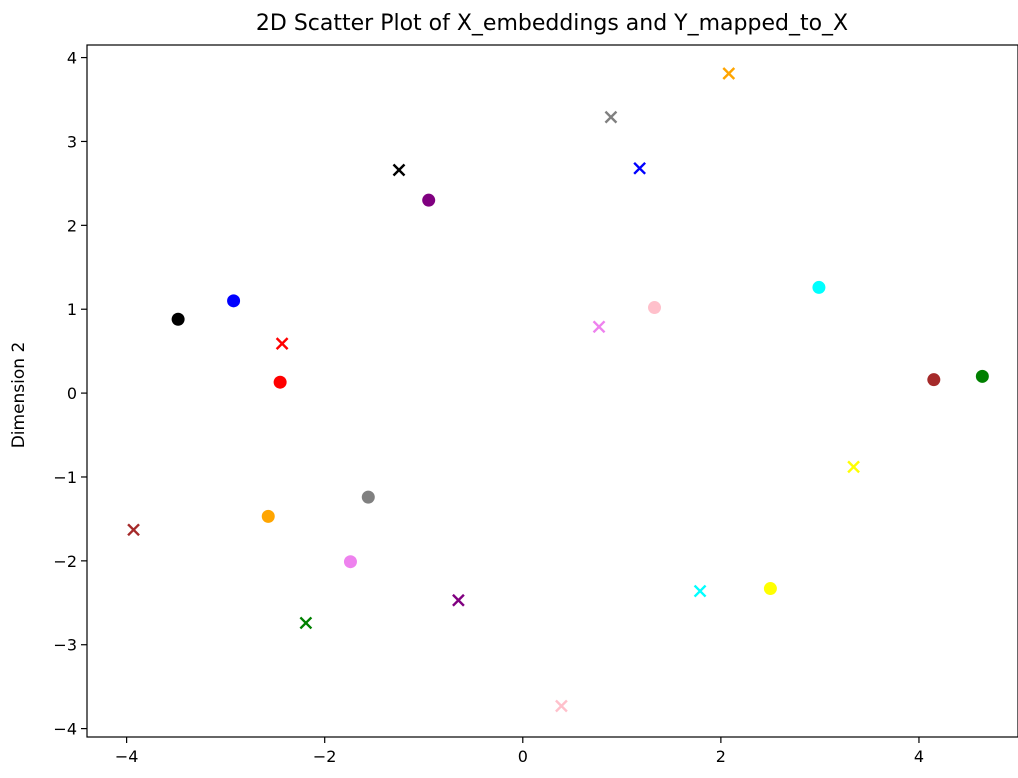 The image size is (1018, 778). What do you see at coordinates (19, 395) in the screenshot?
I see `y-axis-label: Dimension 2` at bounding box center [19, 395].